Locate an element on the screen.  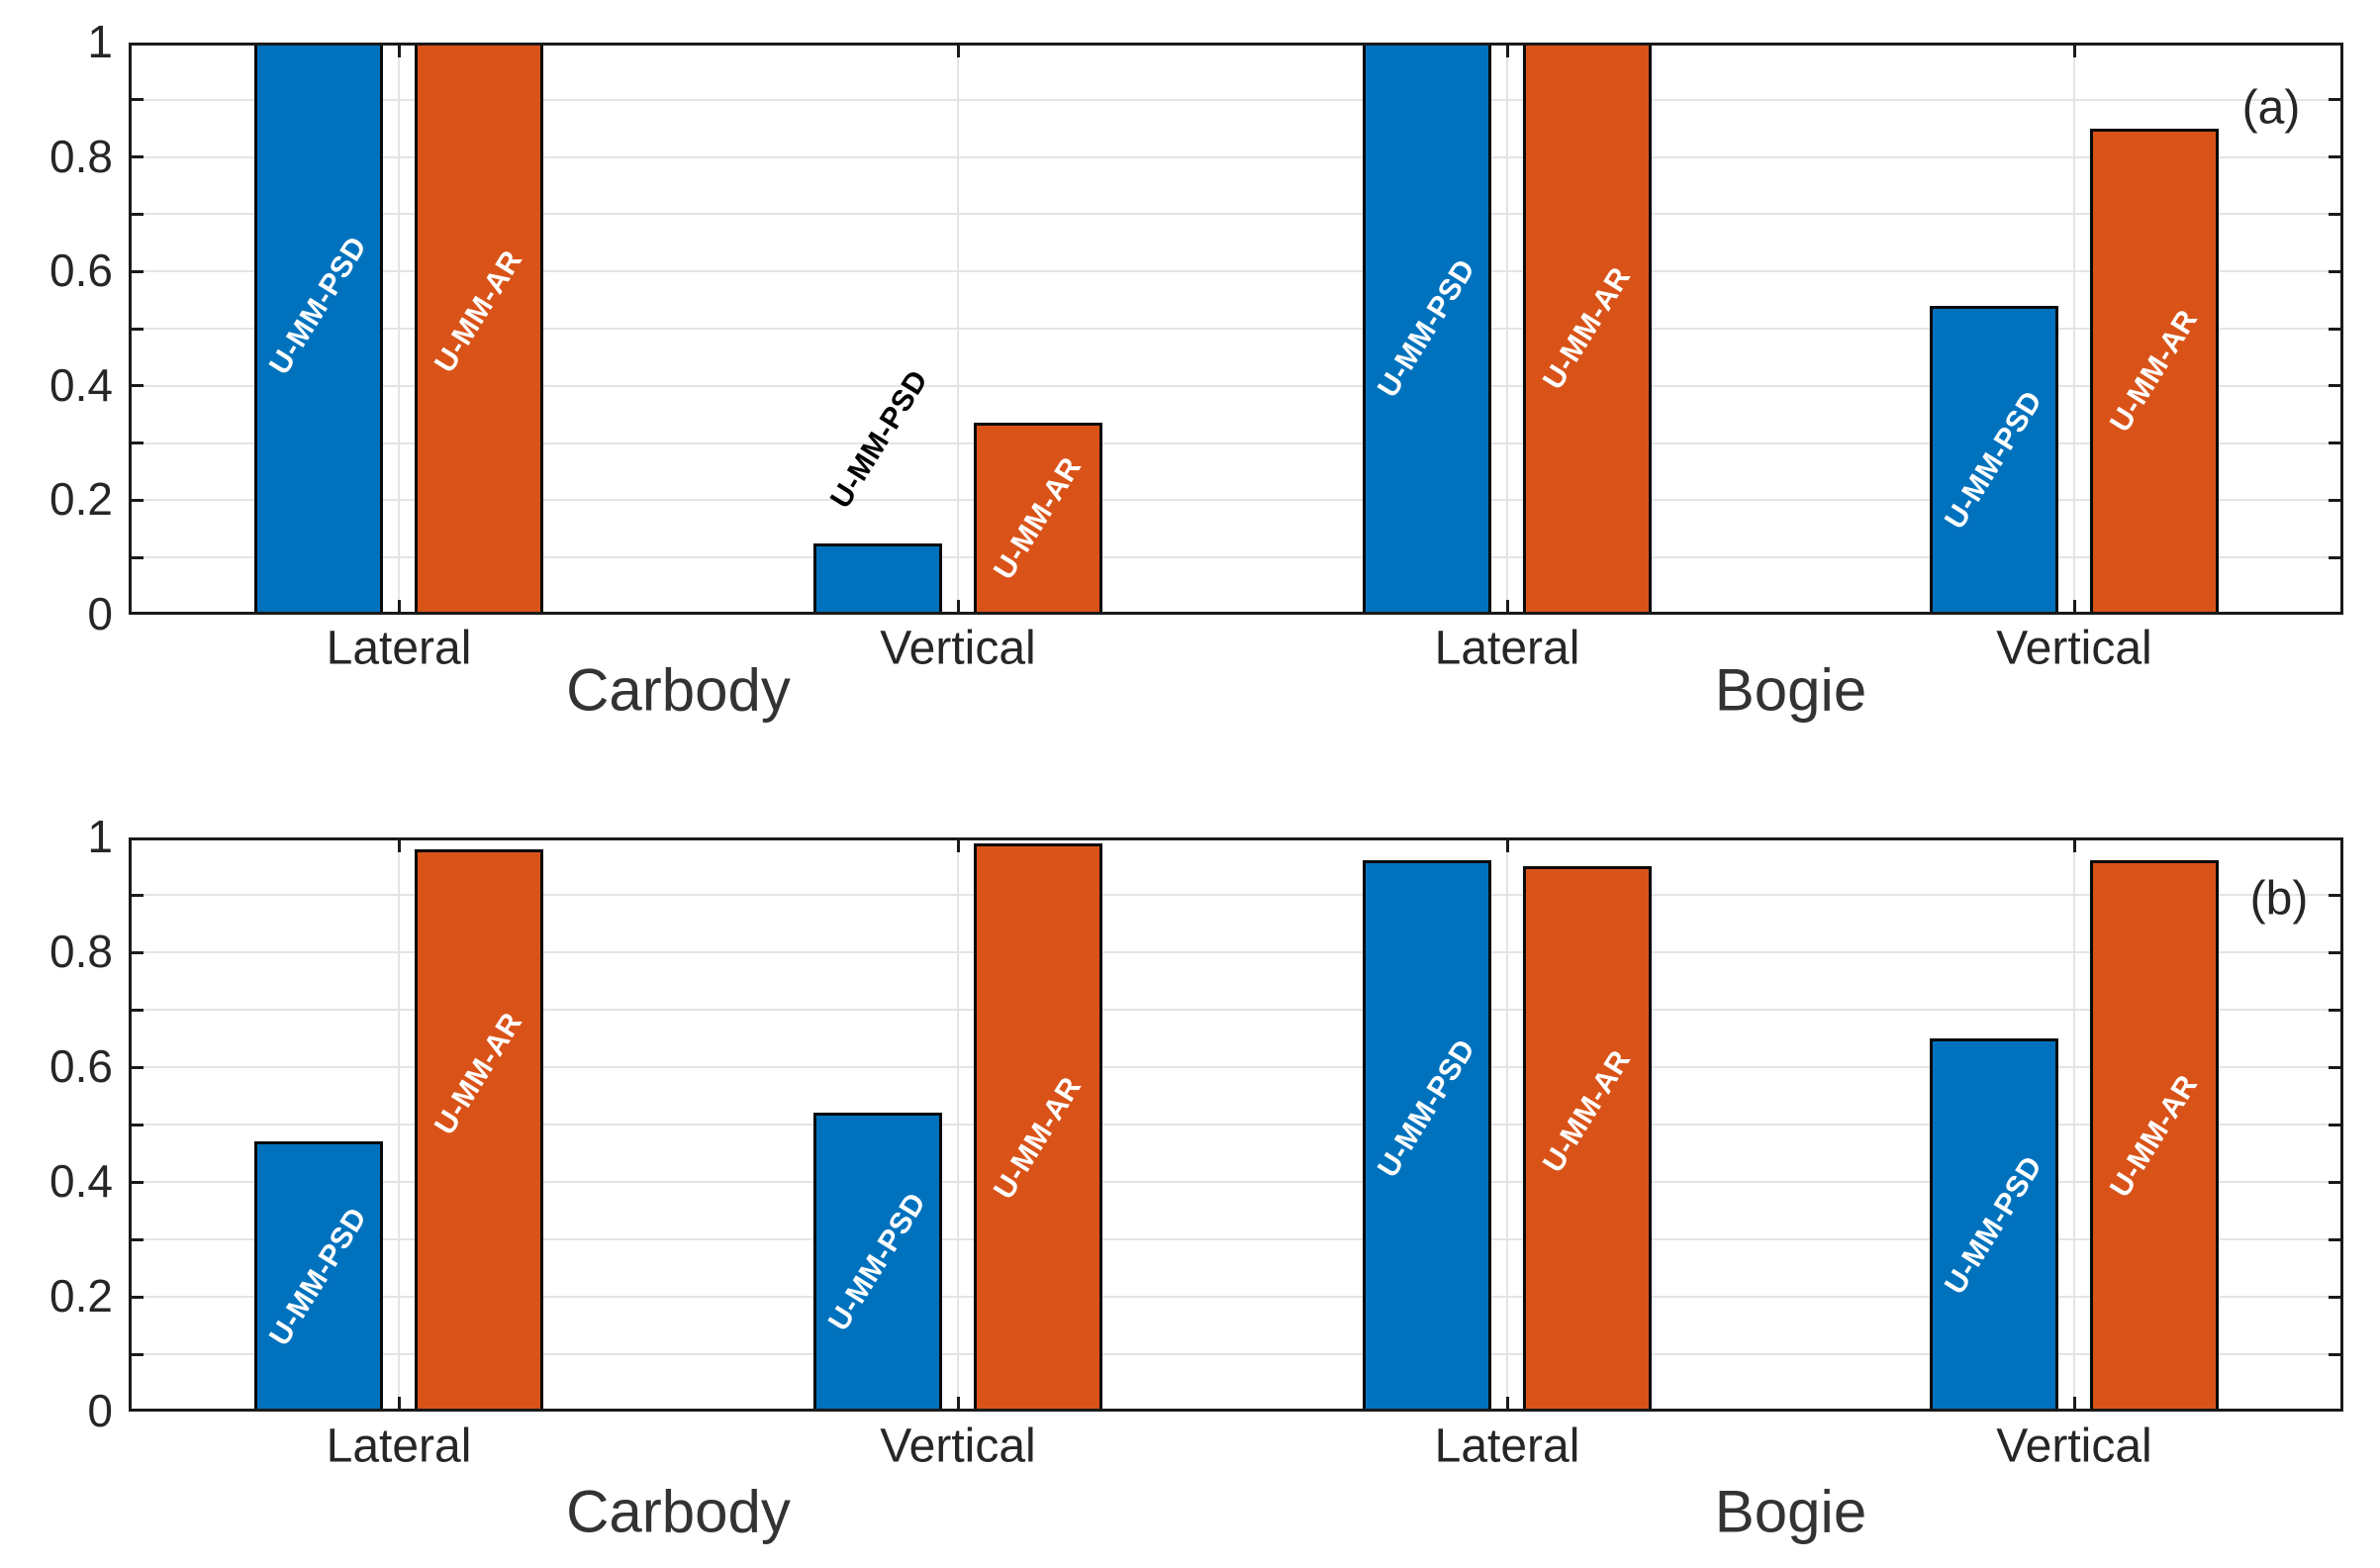
panel-tag-b: (b) is located at coordinates (2279, 899).